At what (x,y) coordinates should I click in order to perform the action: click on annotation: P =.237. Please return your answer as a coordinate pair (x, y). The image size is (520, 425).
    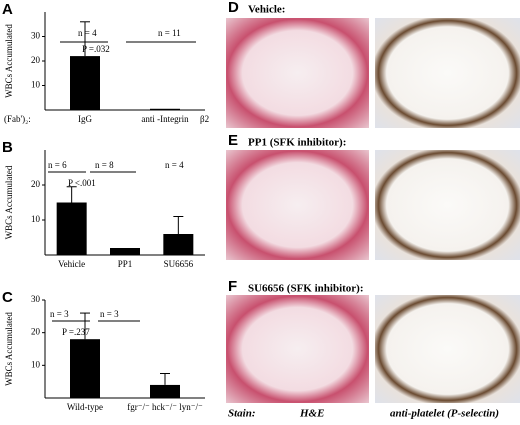
    Looking at the image, I should click on (76, 332).